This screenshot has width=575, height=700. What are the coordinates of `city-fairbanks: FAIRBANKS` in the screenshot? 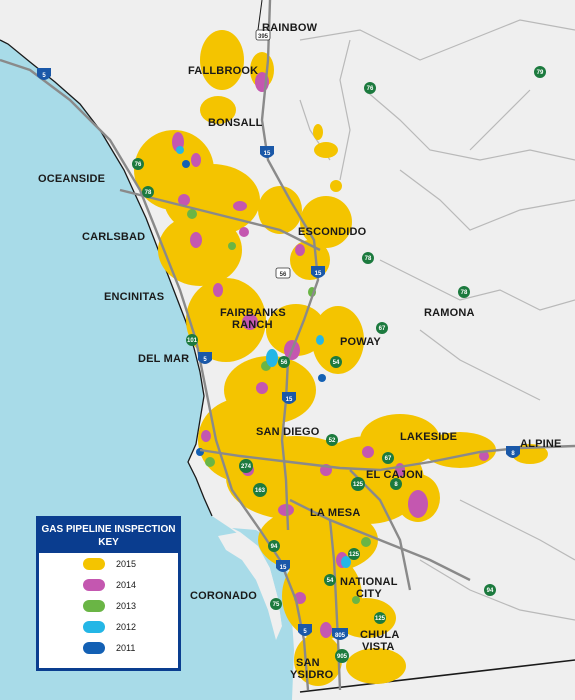 It's located at (253, 313).